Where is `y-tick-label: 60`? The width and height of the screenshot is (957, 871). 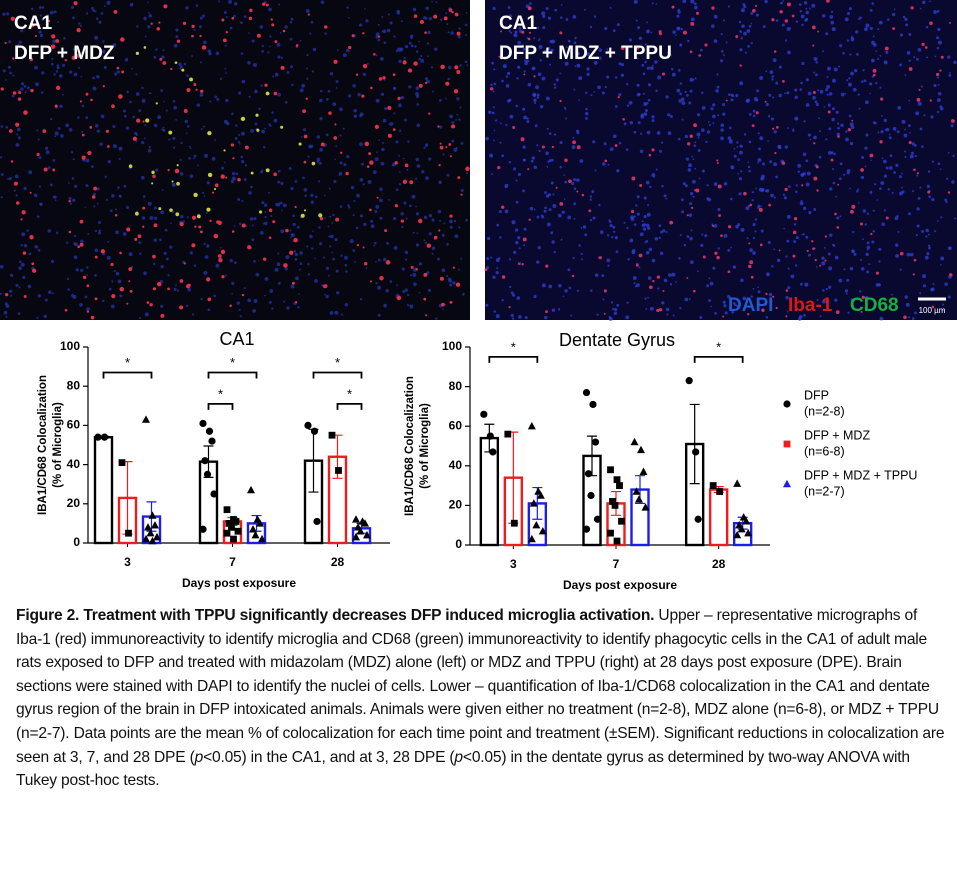
y-tick-label: 60 is located at coordinates (74, 425).